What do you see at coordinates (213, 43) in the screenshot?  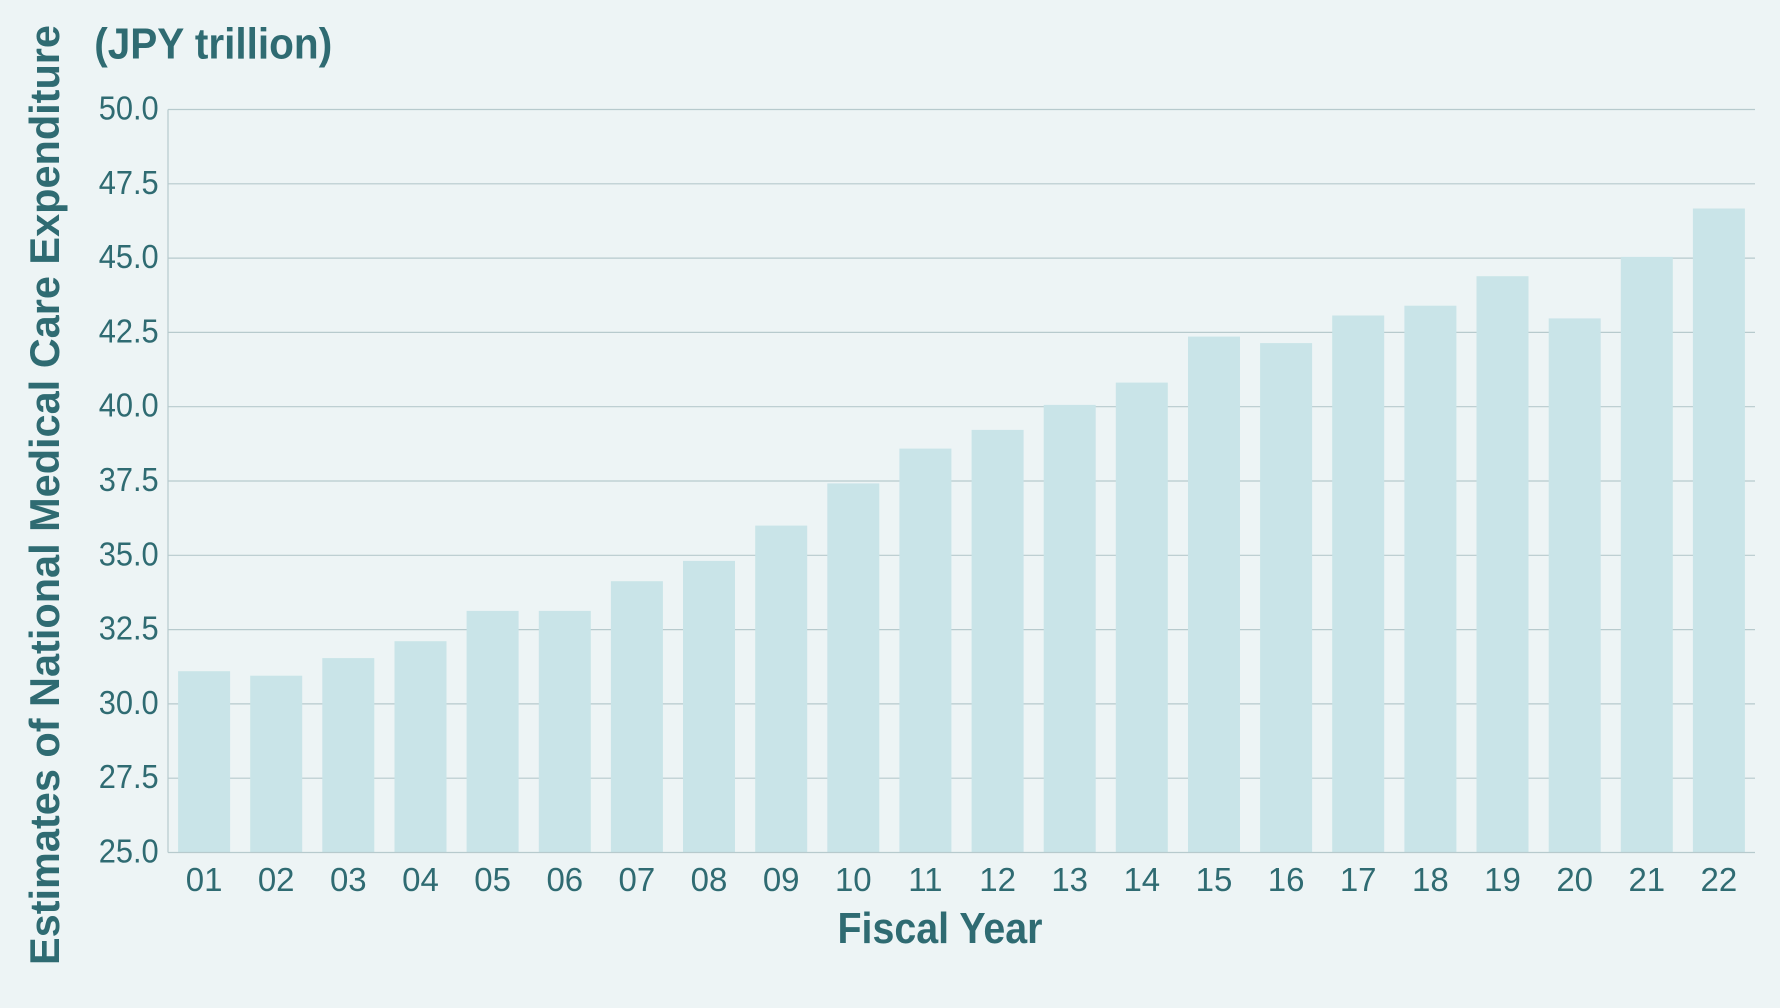 I see `svg-text: (JPY trillion)` at bounding box center [213, 43].